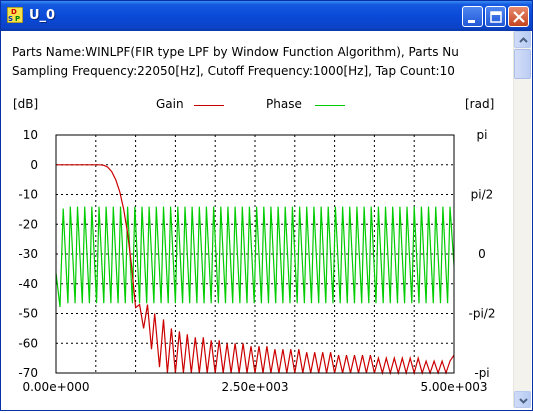 The height and width of the screenshot is (413, 533). I want to click on maximize-button, so click(495, 16).